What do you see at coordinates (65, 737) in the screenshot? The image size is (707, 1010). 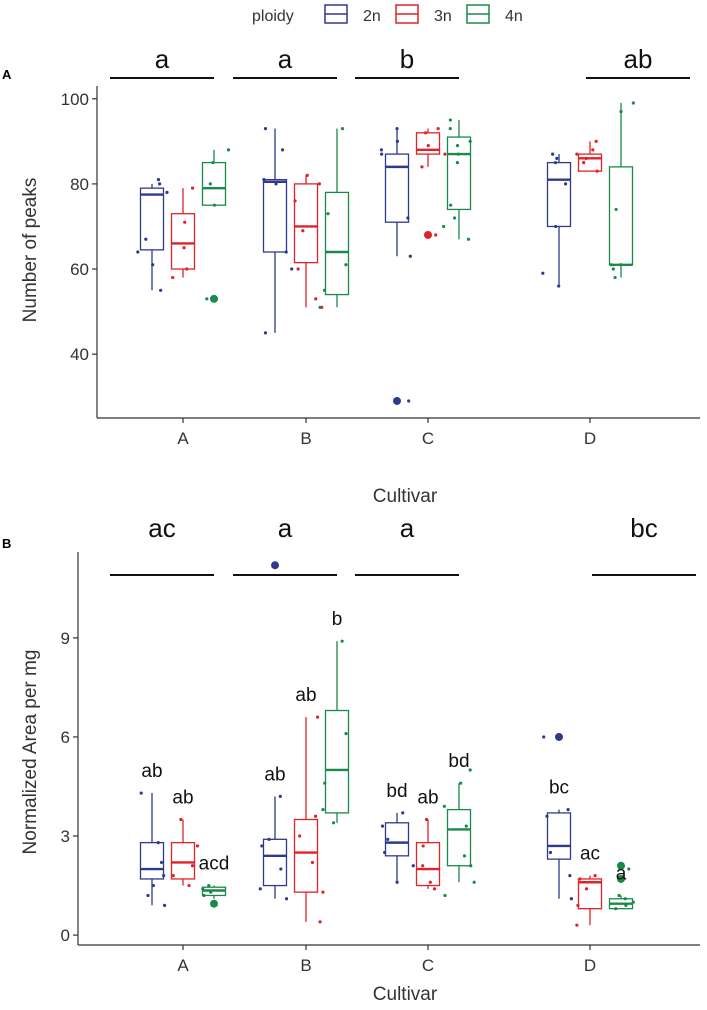 I see `y-tick-label: 6` at bounding box center [65, 737].